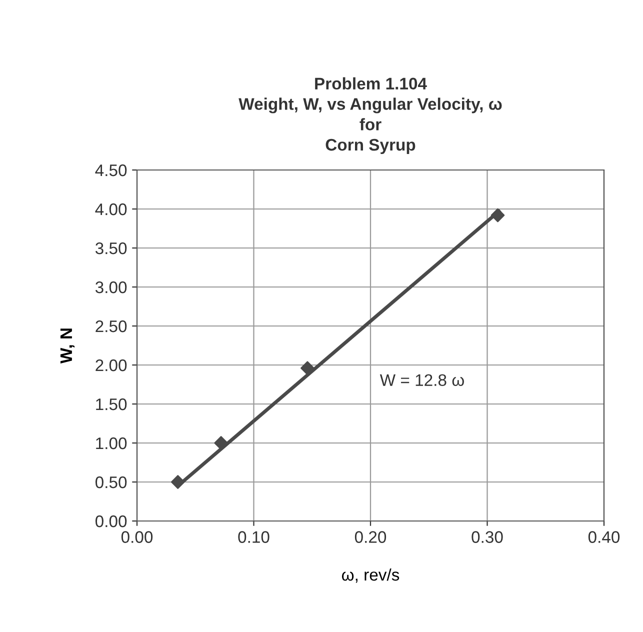  I want to click on x-tick-label: 0.30, so click(487, 537).